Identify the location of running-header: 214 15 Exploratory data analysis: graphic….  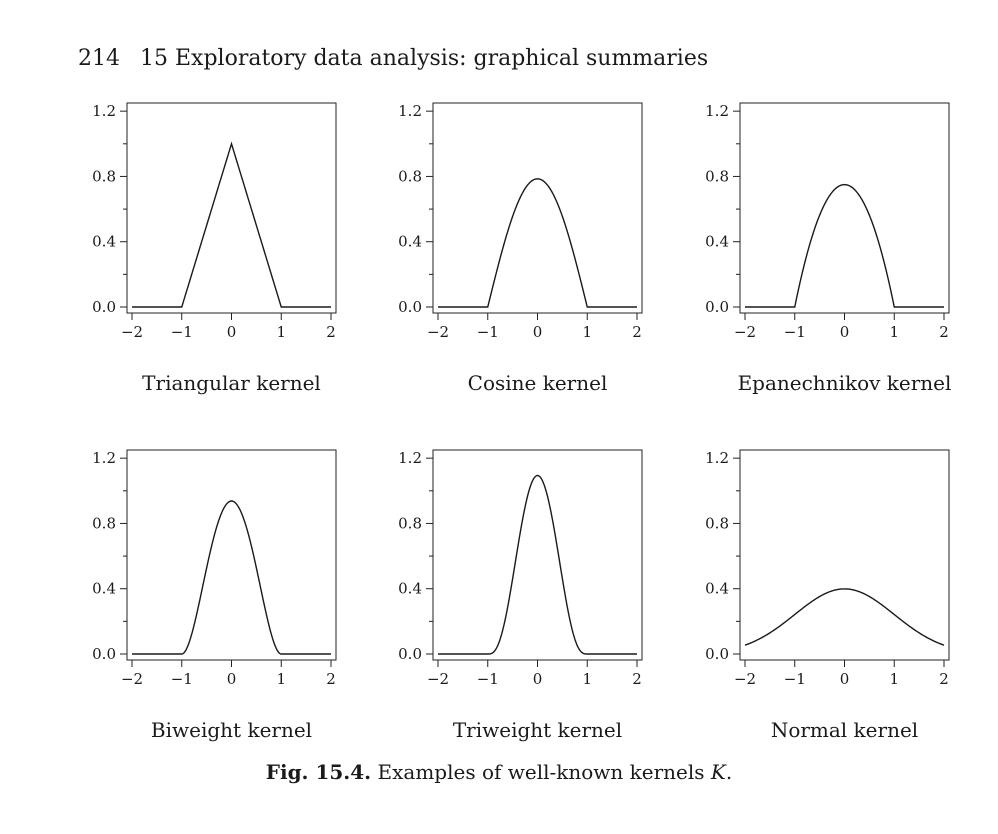
(393, 58).